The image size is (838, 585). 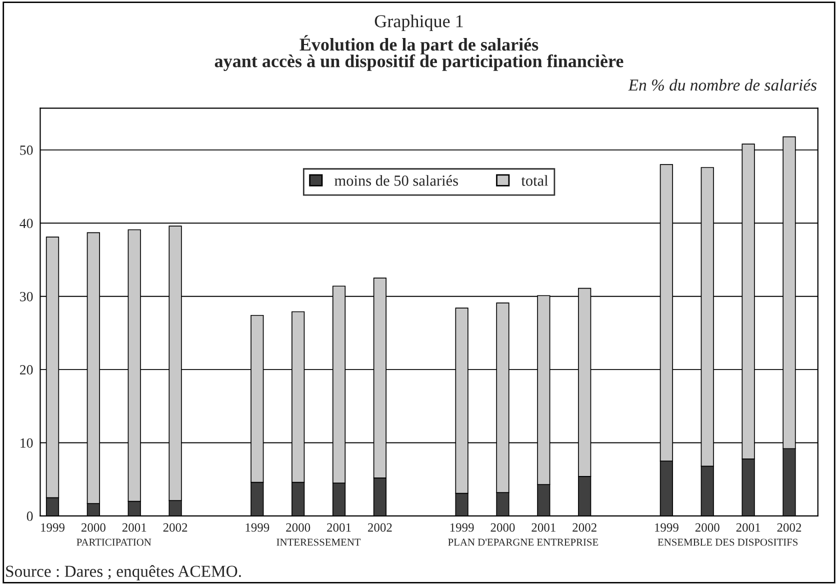 What do you see at coordinates (26, 223) in the screenshot?
I see `y-tick-label: 40` at bounding box center [26, 223].